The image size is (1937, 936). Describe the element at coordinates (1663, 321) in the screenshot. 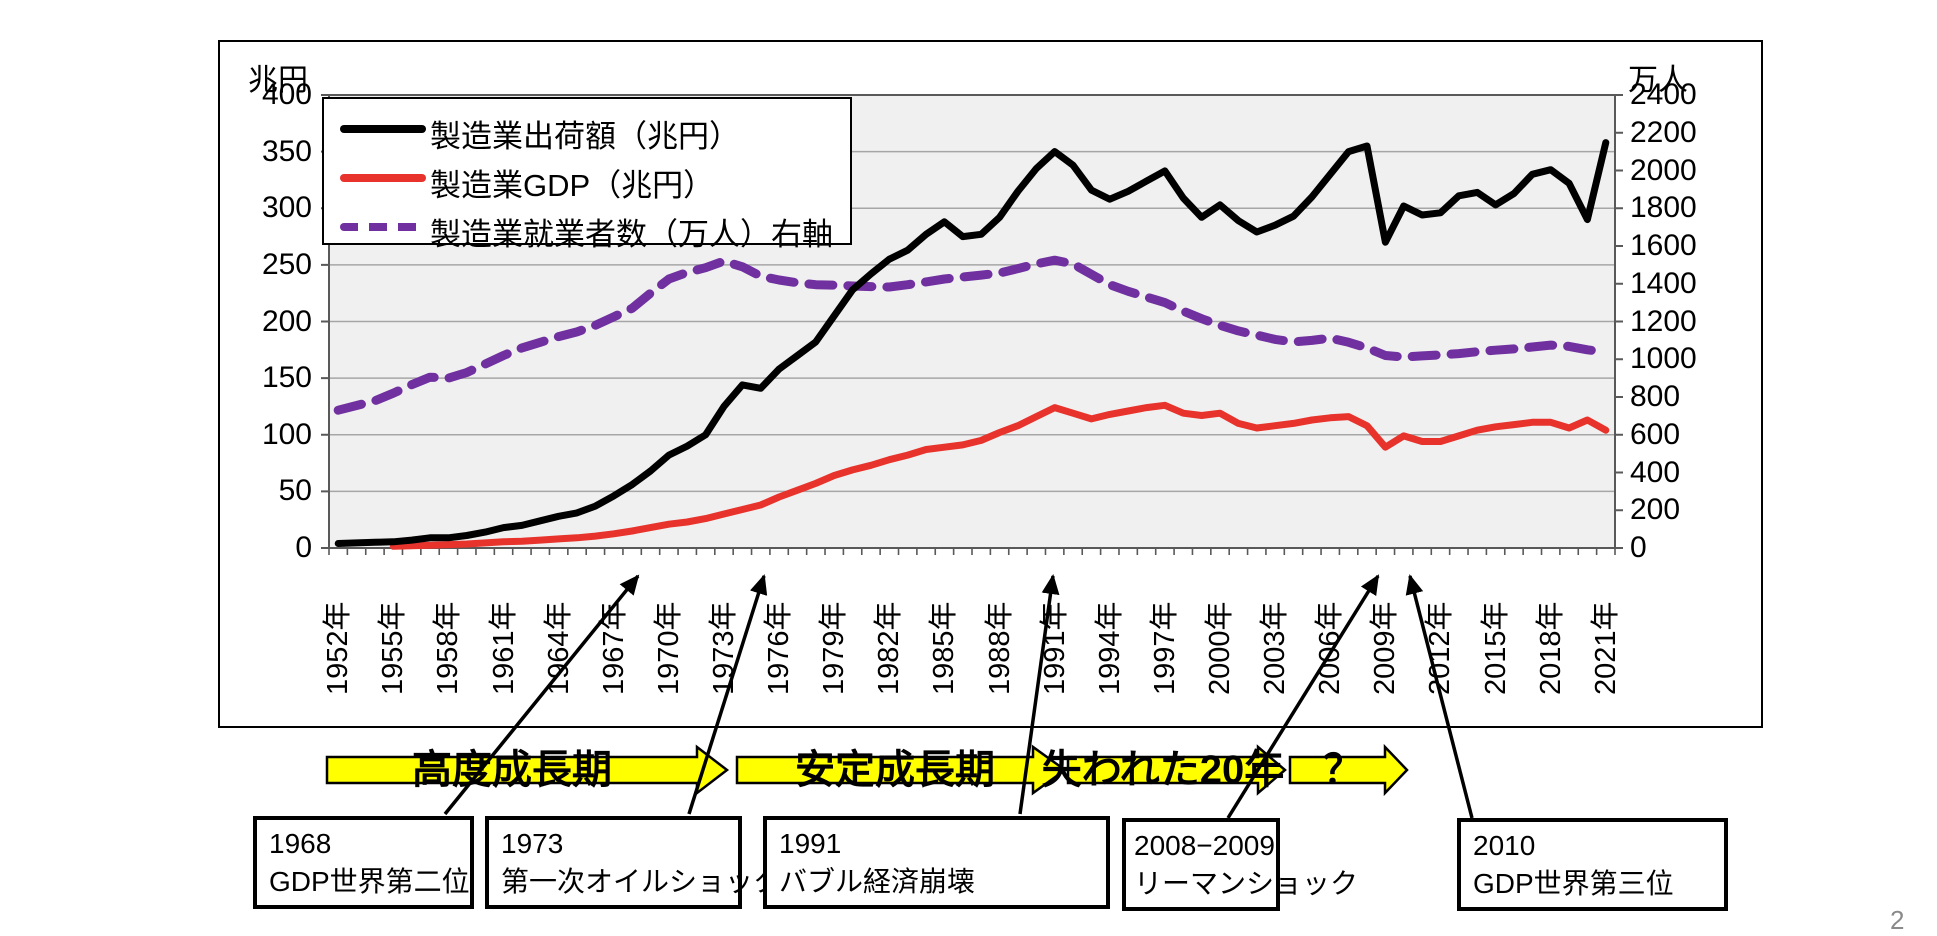

I see `right-axis-tick-label: 1200` at that location.